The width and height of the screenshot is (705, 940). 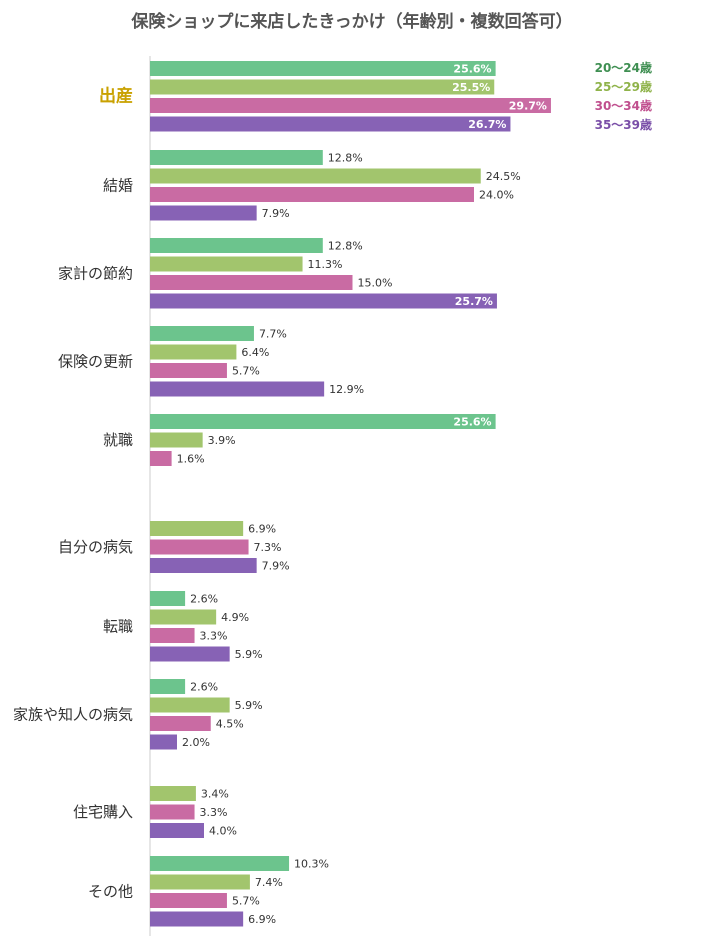 What do you see at coordinates (255, 352) in the screenshot?
I see `value-label-4-series-2: 6.4%` at bounding box center [255, 352].